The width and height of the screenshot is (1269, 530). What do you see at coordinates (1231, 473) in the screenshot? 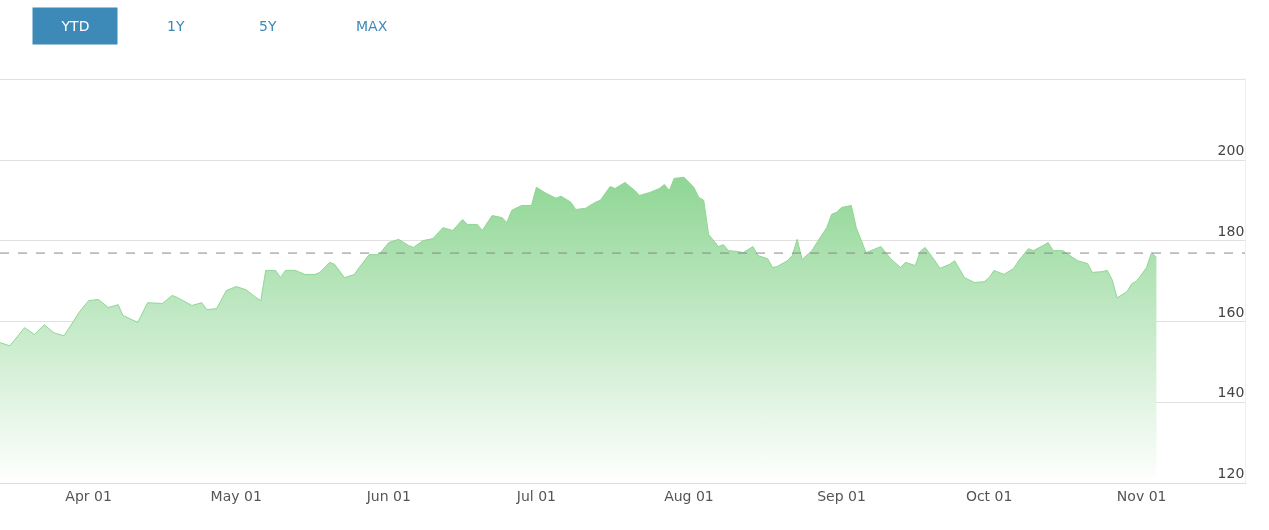
I see `y-tick-label: 120` at bounding box center [1231, 473].